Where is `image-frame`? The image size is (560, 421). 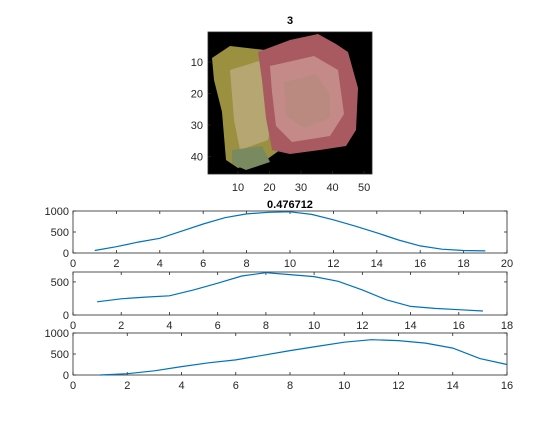
image-frame is located at coordinates (290, 103).